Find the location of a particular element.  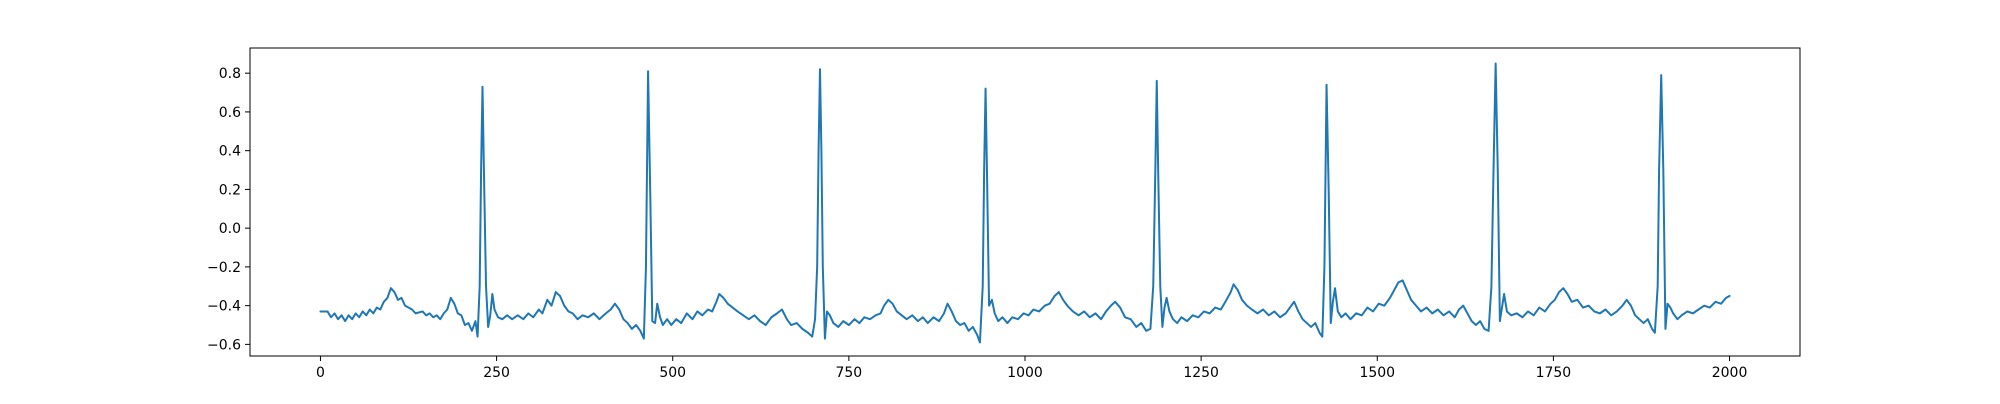

y-tick-label: 0.8 is located at coordinates (230, 74).